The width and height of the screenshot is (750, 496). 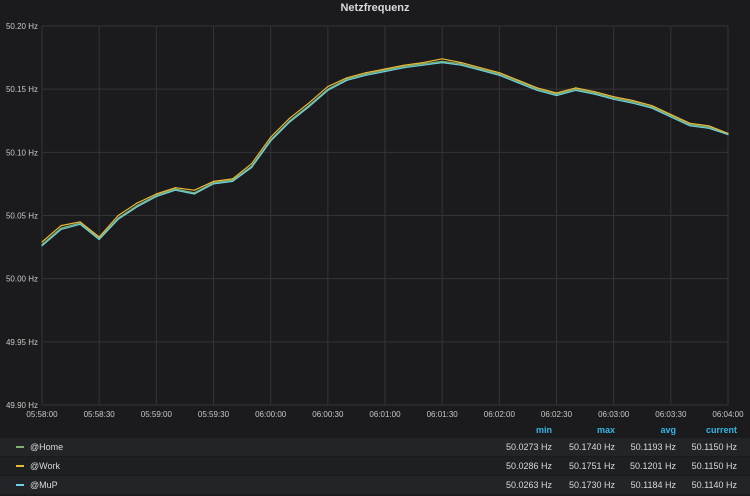 What do you see at coordinates (668, 430) in the screenshot?
I see `legend-header-avg: avg` at bounding box center [668, 430].